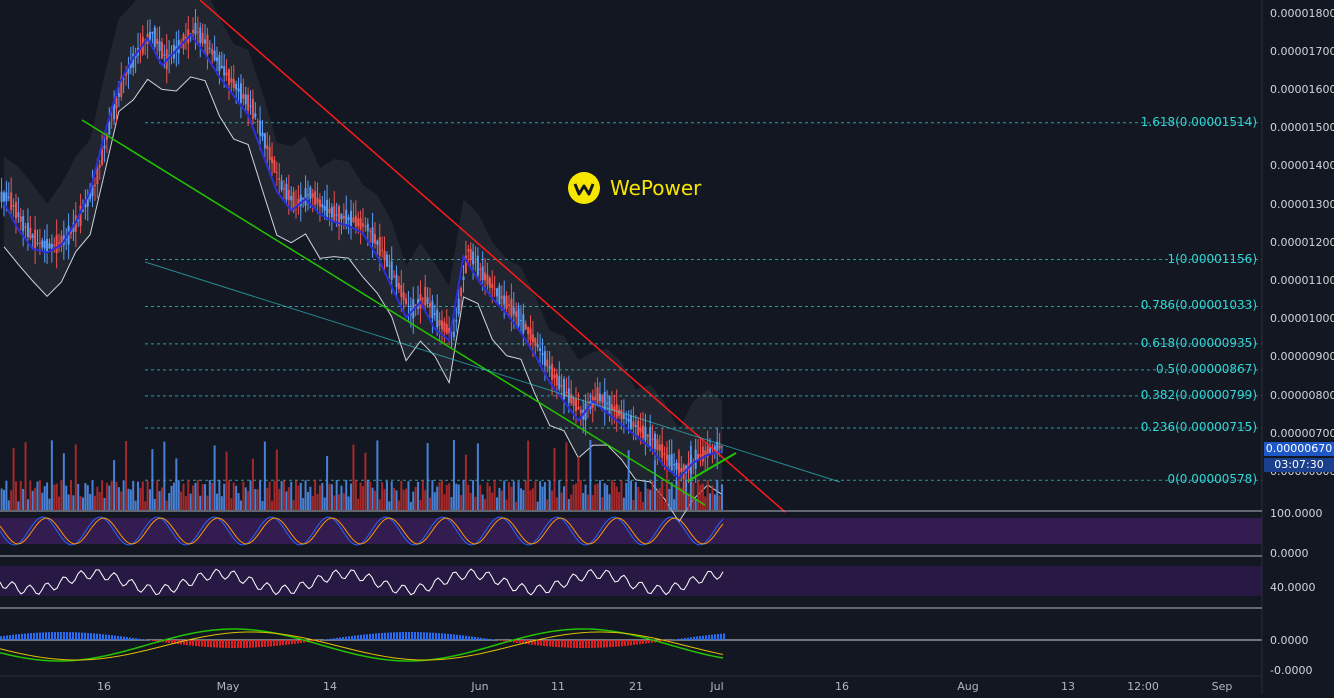 This screenshot has height=698, width=1334. I want to click on price-tick-label: 0.00001600, so click(1302, 89).